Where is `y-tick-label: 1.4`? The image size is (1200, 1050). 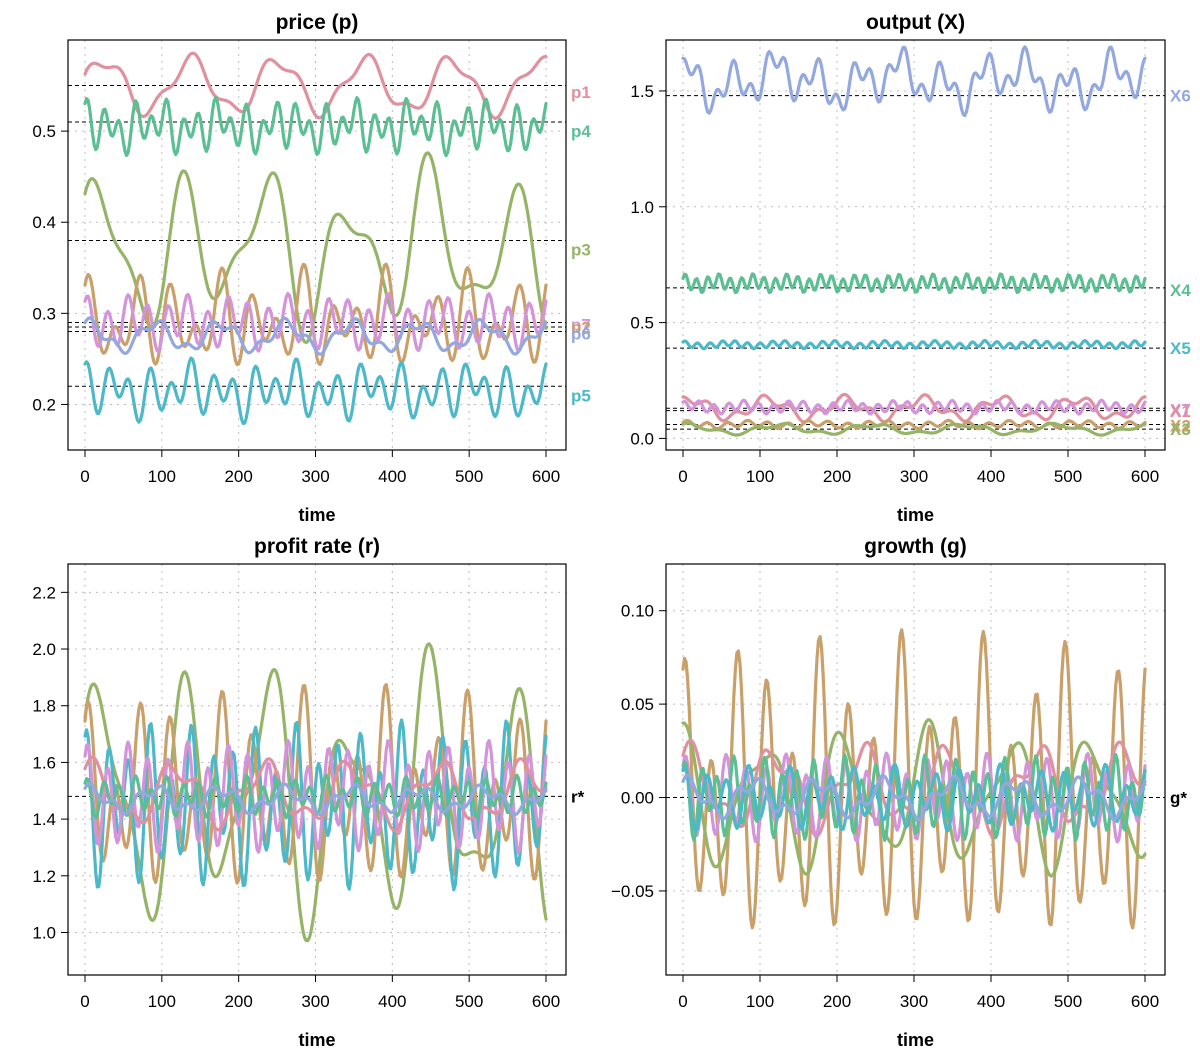
y-tick-label: 1.4 is located at coordinates (44, 819).